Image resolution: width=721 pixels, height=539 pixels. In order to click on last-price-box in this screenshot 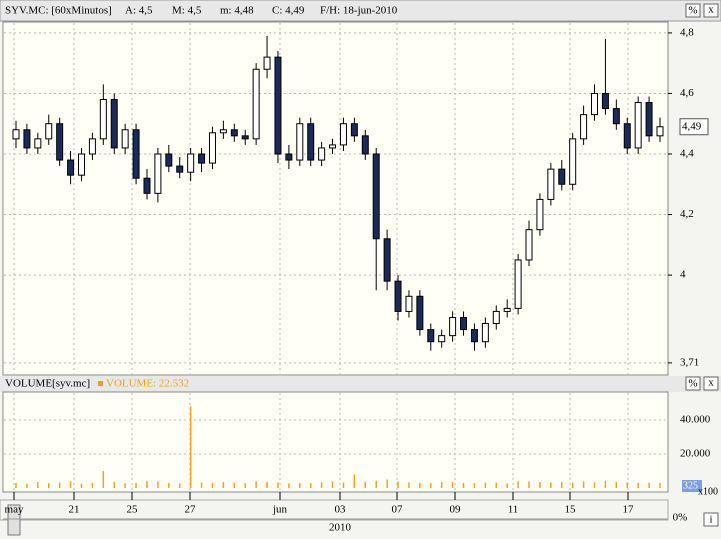, I will do `click(694, 127)`.